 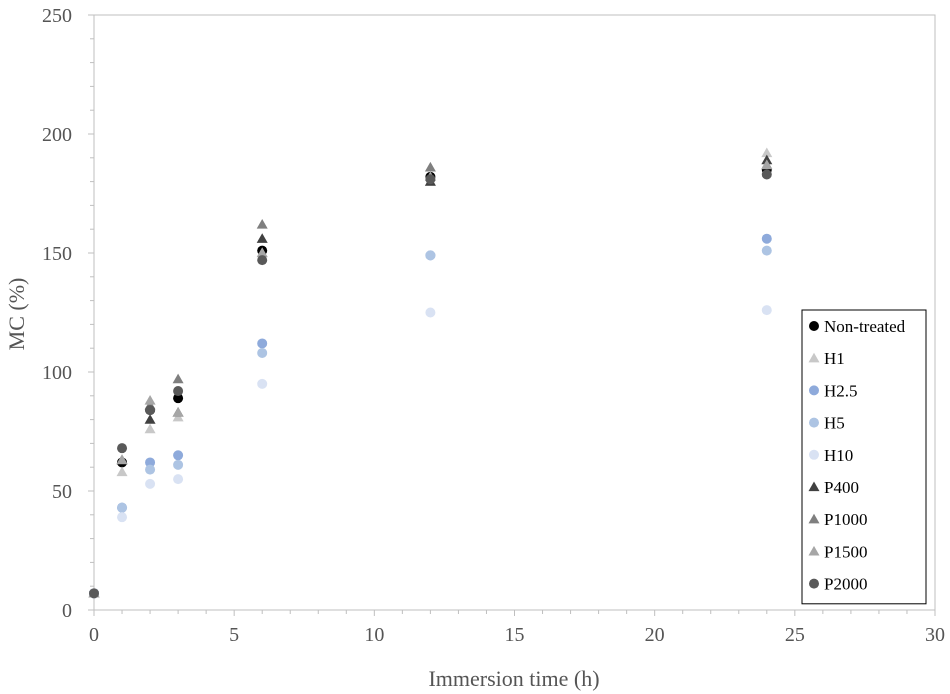 I want to click on legend-marker-non-treated, so click(x=814, y=326).